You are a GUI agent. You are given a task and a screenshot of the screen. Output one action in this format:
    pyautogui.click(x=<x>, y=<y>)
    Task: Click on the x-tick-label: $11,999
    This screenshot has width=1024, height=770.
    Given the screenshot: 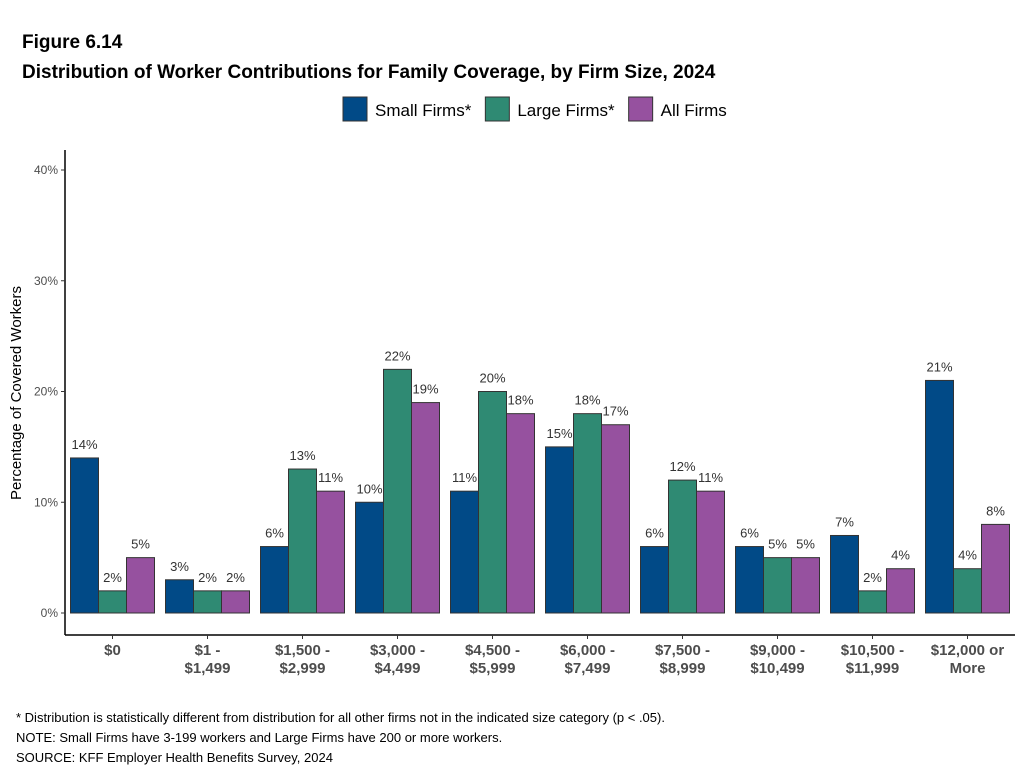 What is the action you would take?
    pyautogui.click(x=872, y=668)
    